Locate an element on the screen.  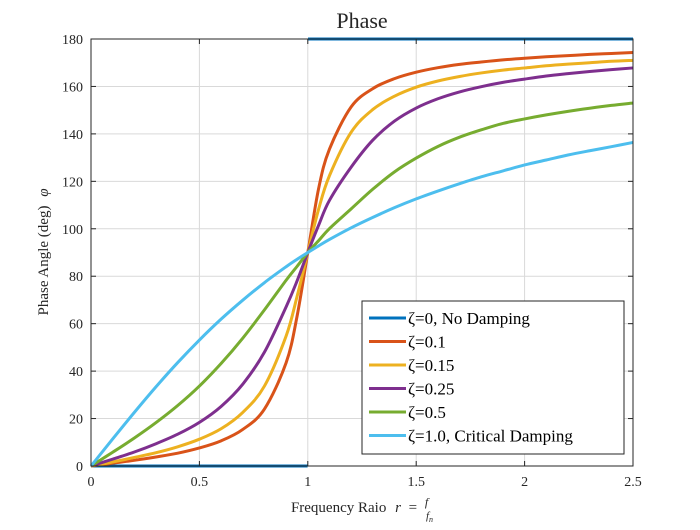
y-tick-label: 180 is located at coordinates (72, 40).